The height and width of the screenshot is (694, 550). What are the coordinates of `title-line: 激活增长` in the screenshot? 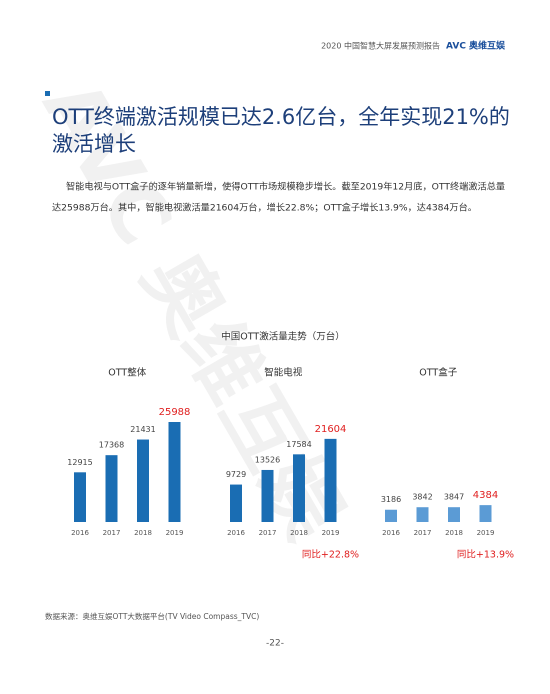 It's located at (94, 144).